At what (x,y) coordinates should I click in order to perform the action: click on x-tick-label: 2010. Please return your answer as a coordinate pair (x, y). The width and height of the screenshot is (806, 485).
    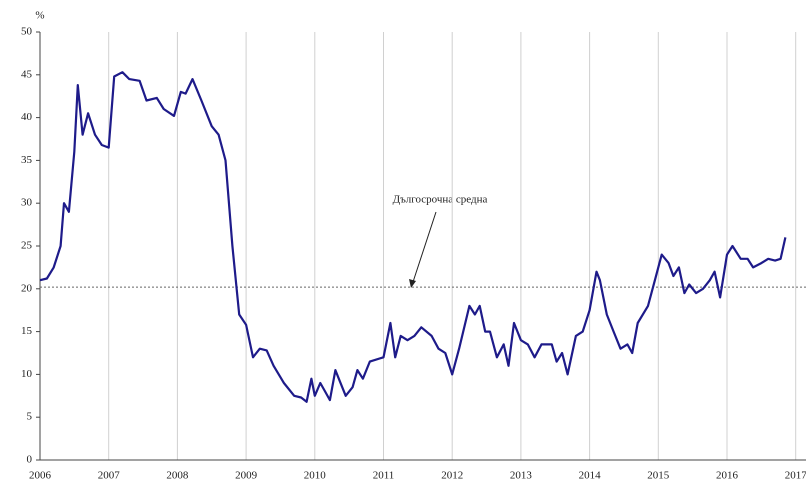
    Looking at the image, I should click on (315, 476).